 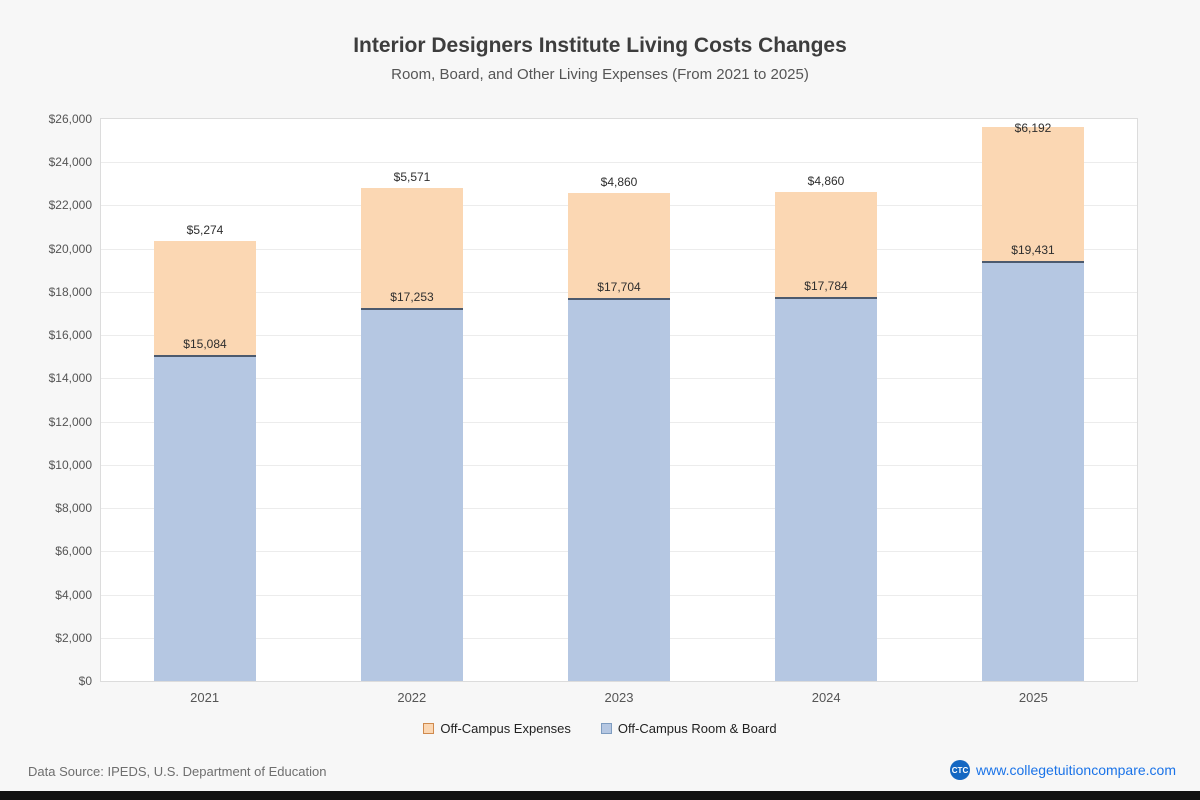 What do you see at coordinates (826, 286) in the screenshot?
I see `value-label-room-board: $17,784` at bounding box center [826, 286].